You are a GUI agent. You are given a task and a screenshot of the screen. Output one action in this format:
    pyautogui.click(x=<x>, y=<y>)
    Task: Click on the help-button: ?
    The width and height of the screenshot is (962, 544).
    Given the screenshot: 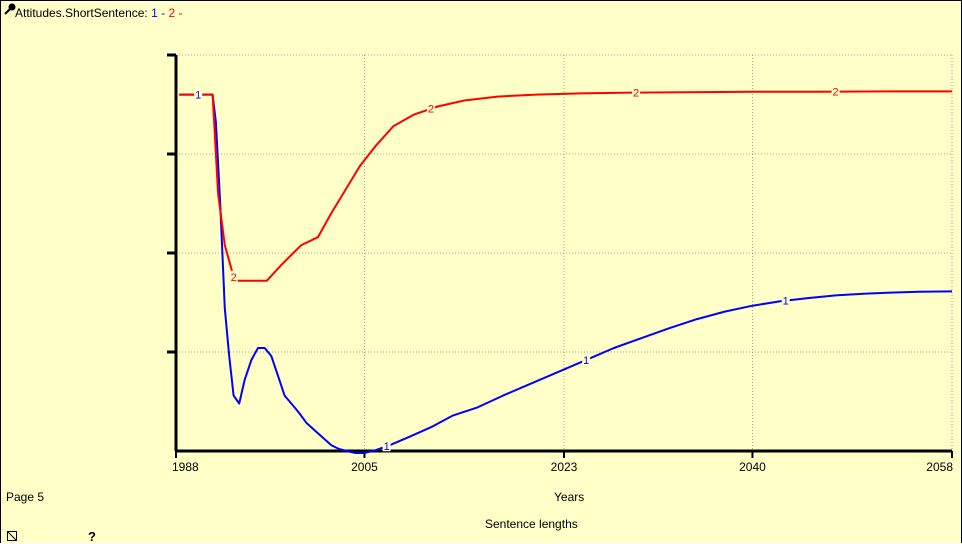 What is the action you would take?
    pyautogui.click(x=92, y=536)
    